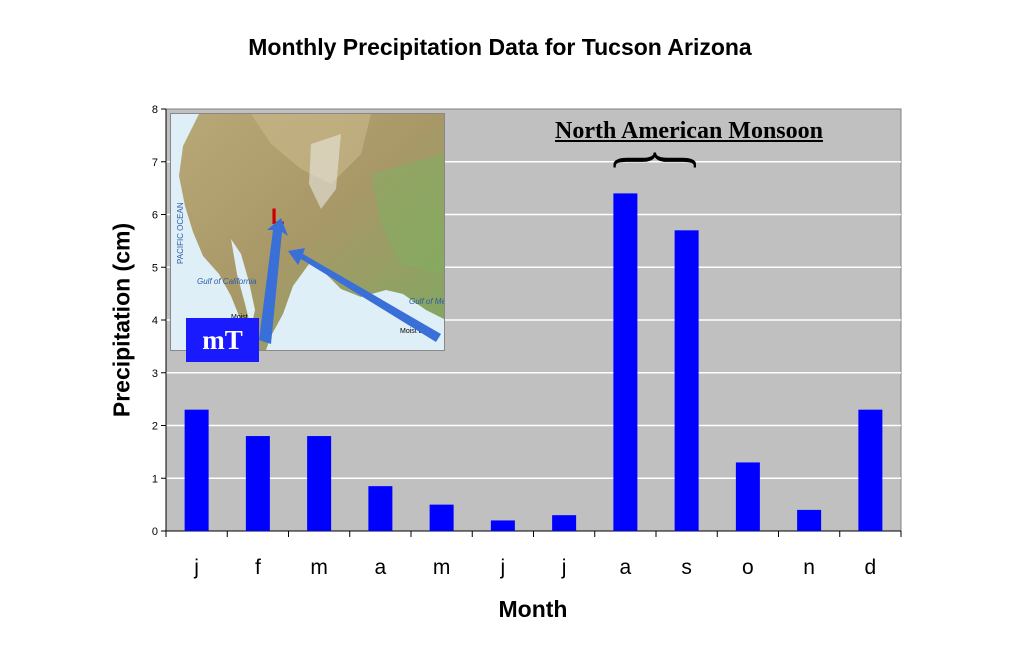 This screenshot has height=665, width=1024. I want to click on moist-air-arrow-pacific, so click(273, 281).